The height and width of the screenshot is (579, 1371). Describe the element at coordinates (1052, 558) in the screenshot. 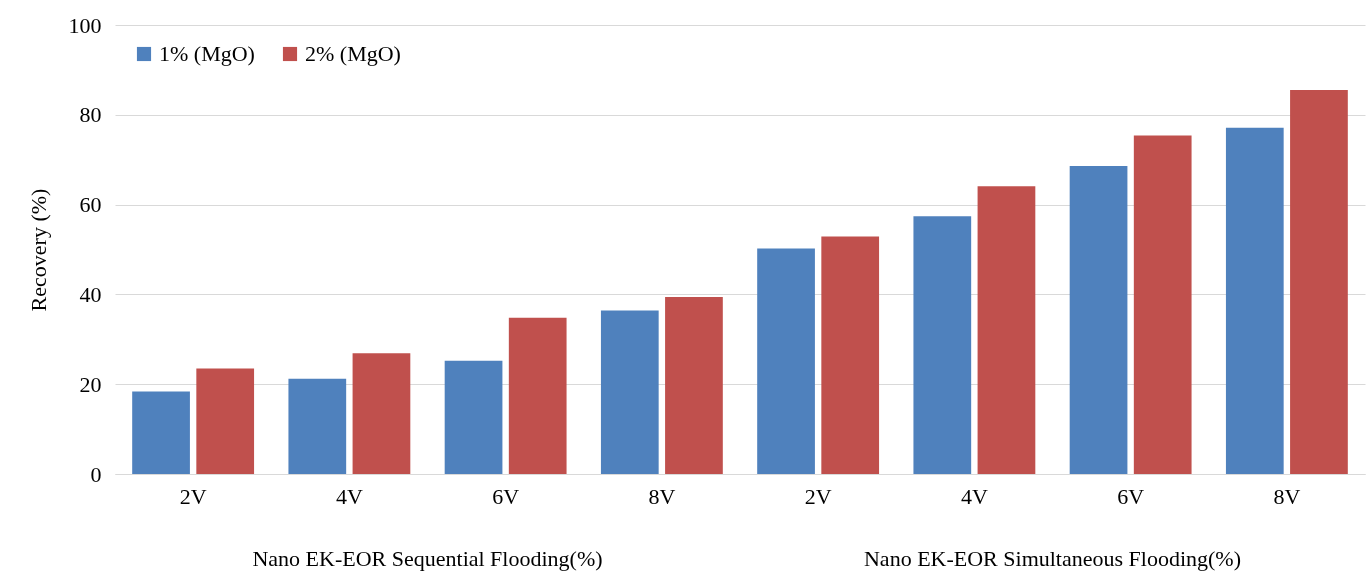

I see `text: Nano EK-EOR Simultaneous Flooding(%)` at that location.